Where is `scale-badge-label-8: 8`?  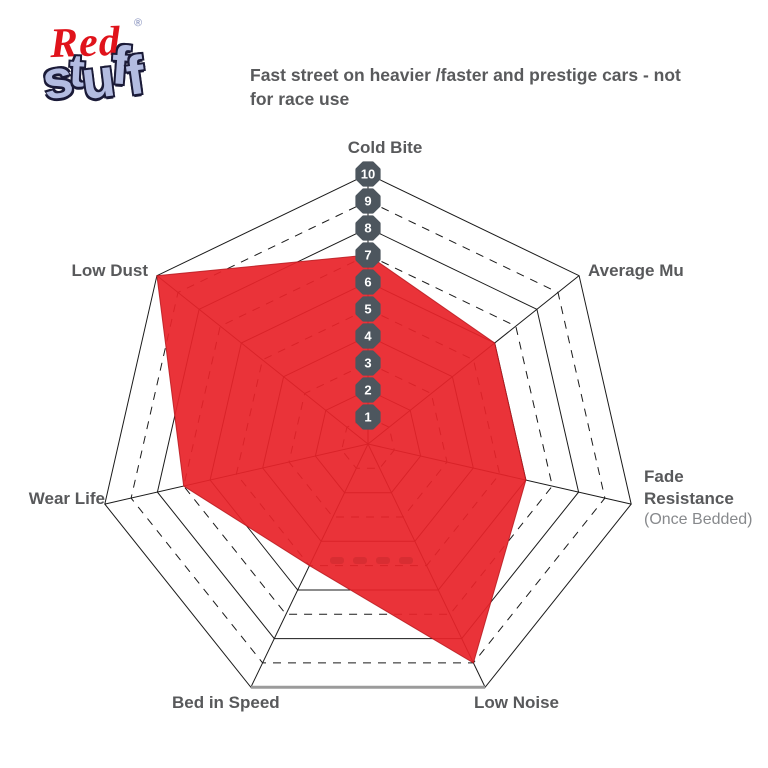
scale-badge-label-8: 8 is located at coordinates (367, 228).